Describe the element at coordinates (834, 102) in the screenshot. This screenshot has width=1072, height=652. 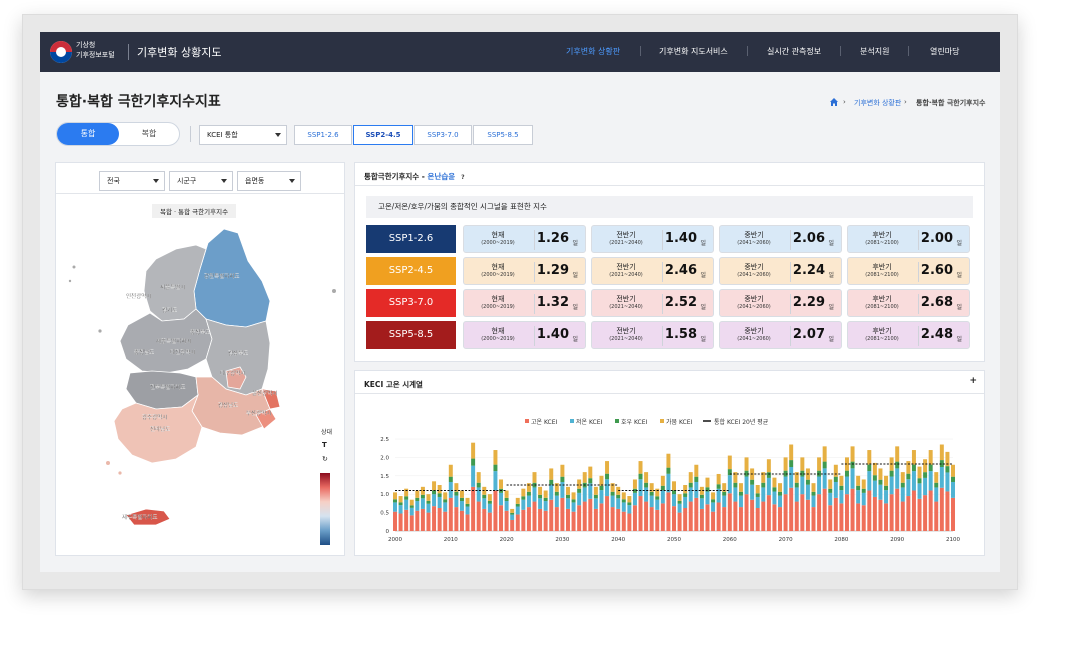
I see `home-icon` at that location.